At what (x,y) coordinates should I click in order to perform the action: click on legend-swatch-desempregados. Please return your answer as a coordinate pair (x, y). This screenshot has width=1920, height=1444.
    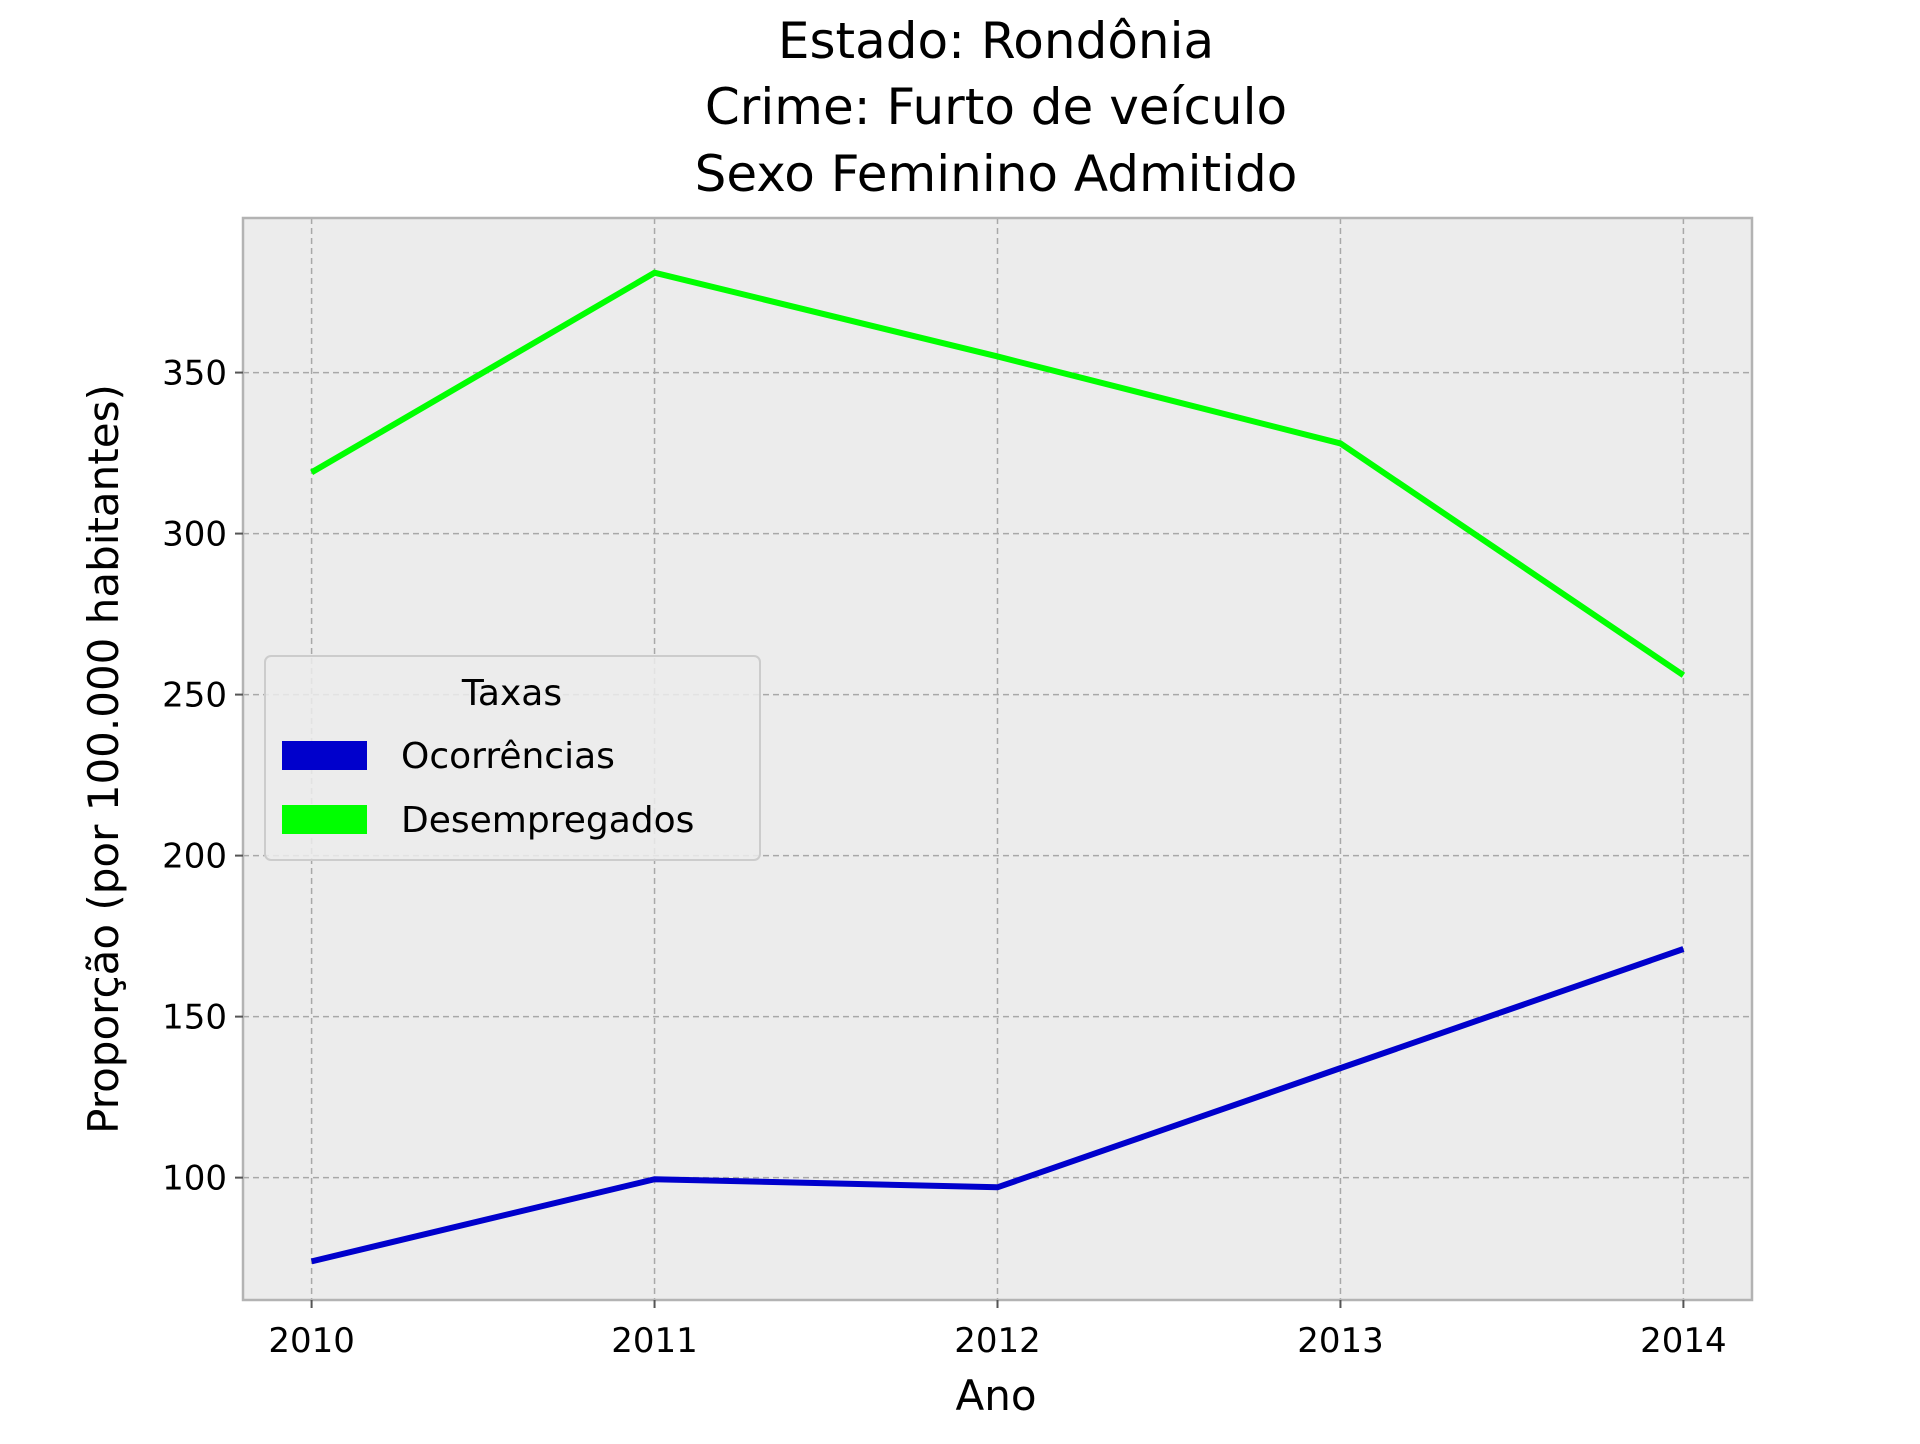
    Looking at the image, I should click on (324, 819).